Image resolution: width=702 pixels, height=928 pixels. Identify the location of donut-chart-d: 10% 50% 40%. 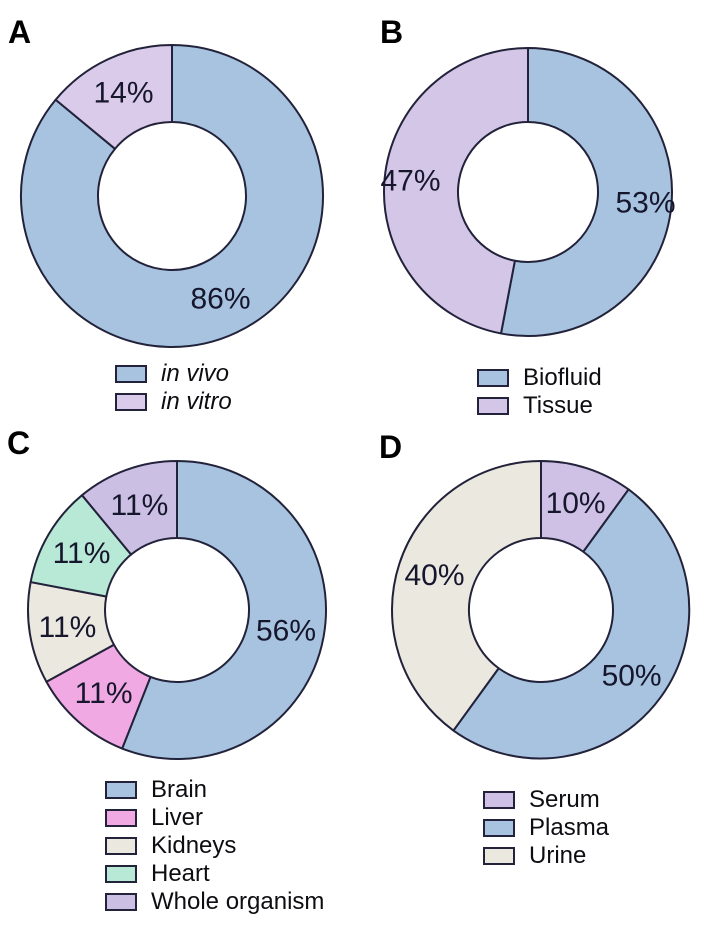
(541, 610).